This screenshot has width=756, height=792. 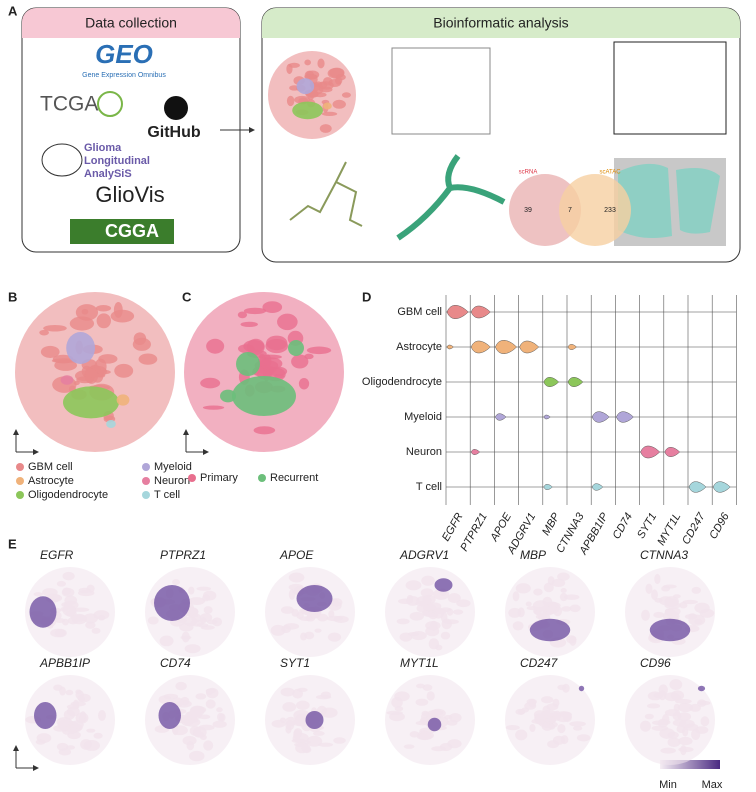 What do you see at coordinates (655, 663) in the screenshot?
I see `gene-title: CD96` at bounding box center [655, 663].